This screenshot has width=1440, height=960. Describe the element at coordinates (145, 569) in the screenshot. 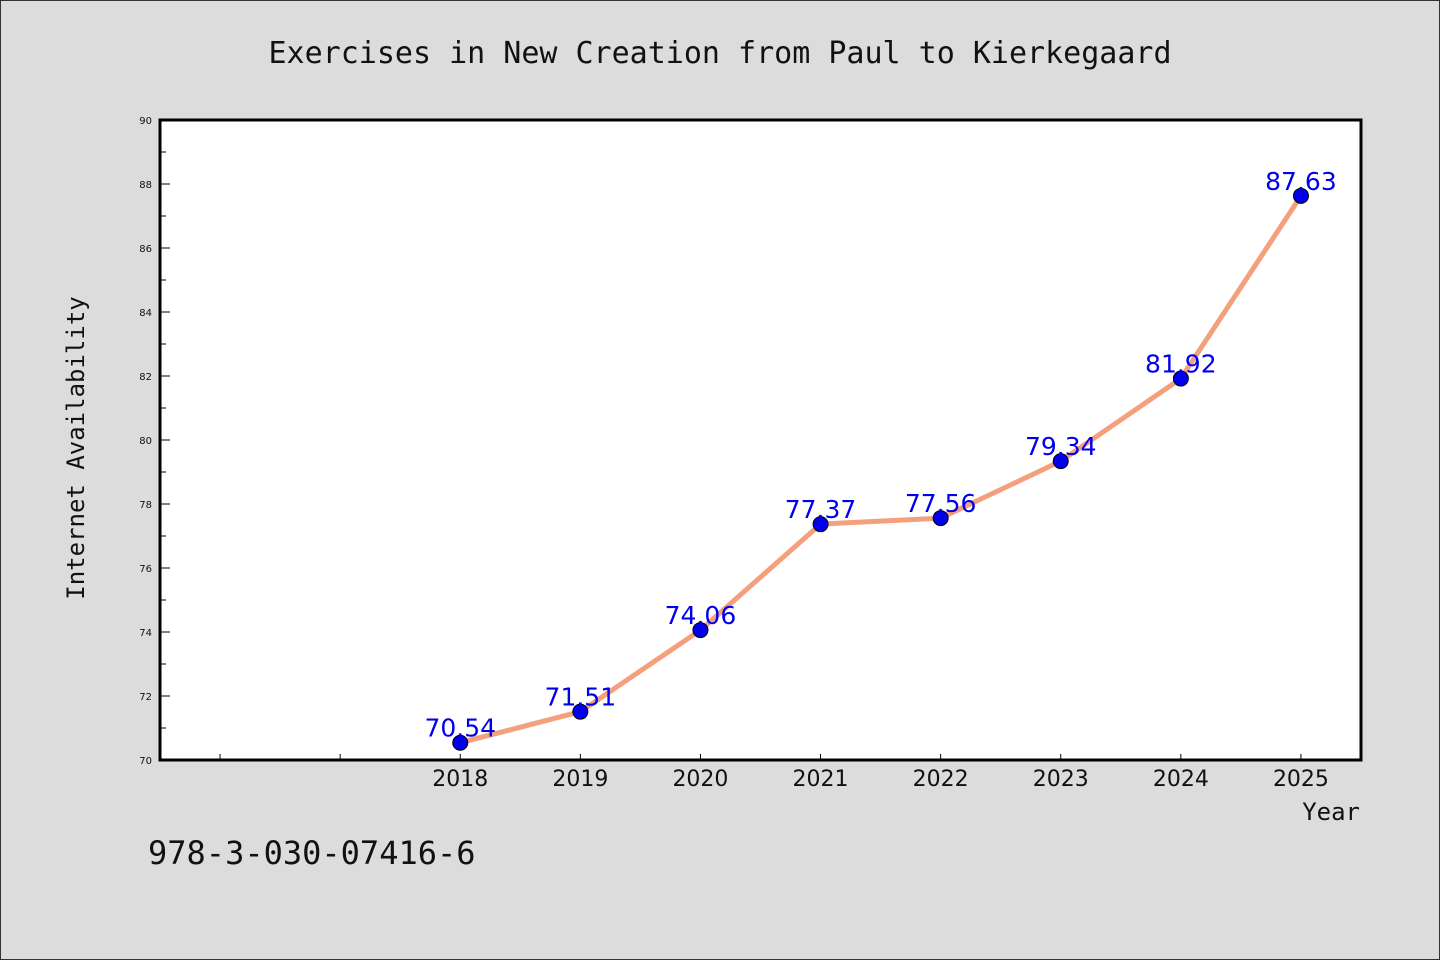

I see `y-tick-label: 76` at that location.